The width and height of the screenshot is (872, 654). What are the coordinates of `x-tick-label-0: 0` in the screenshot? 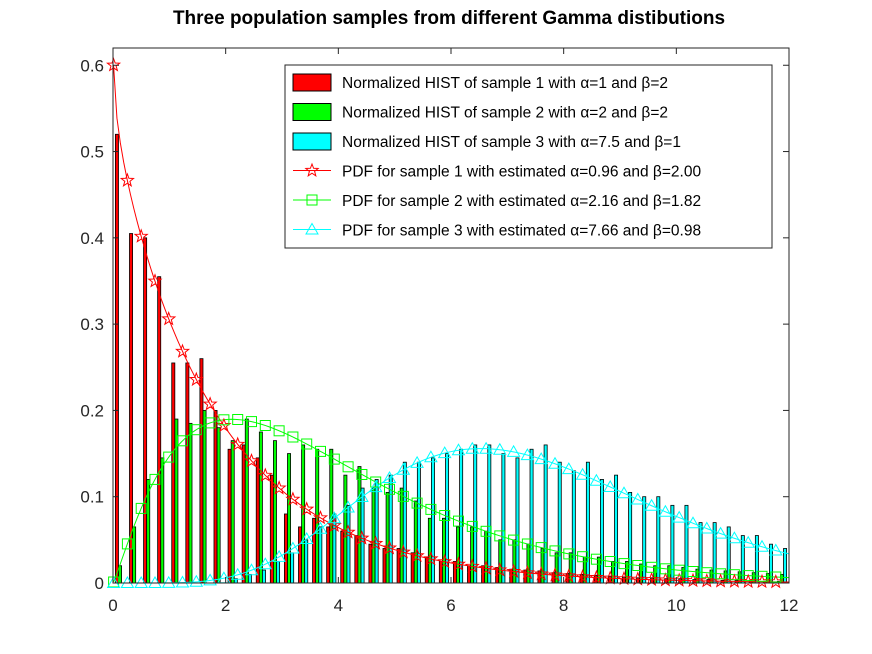 It's located at (112, 605).